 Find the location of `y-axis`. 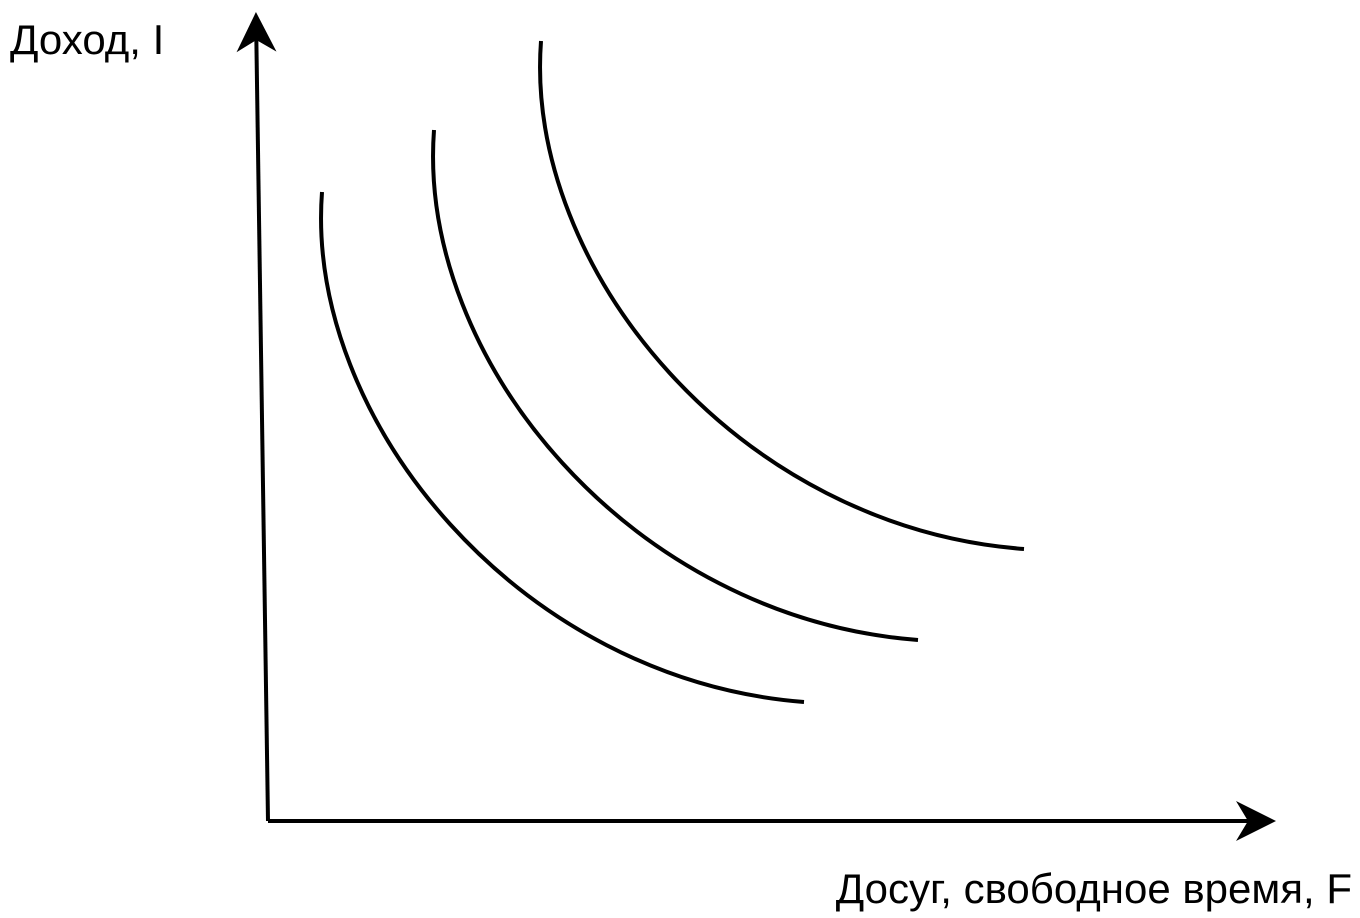

y-axis is located at coordinates (256, 417).